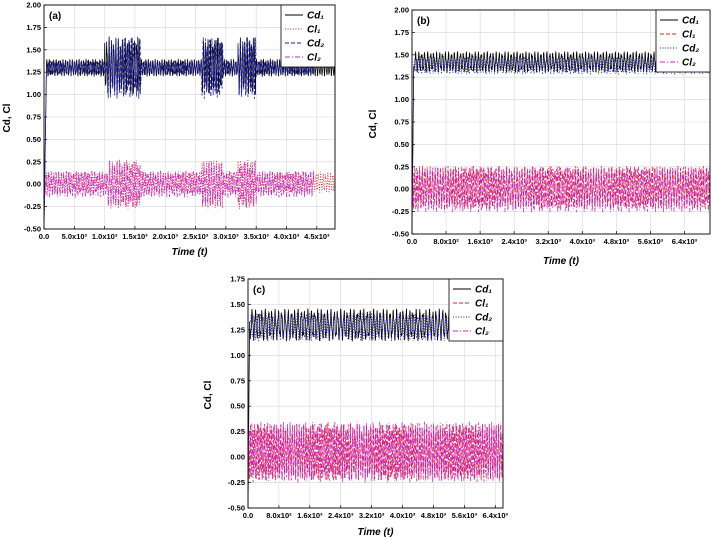  What do you see at coordinates (317, 236) in the screenshot?
I see `x-tick-label: 4.5x10³` at bounding box center [317, 236].